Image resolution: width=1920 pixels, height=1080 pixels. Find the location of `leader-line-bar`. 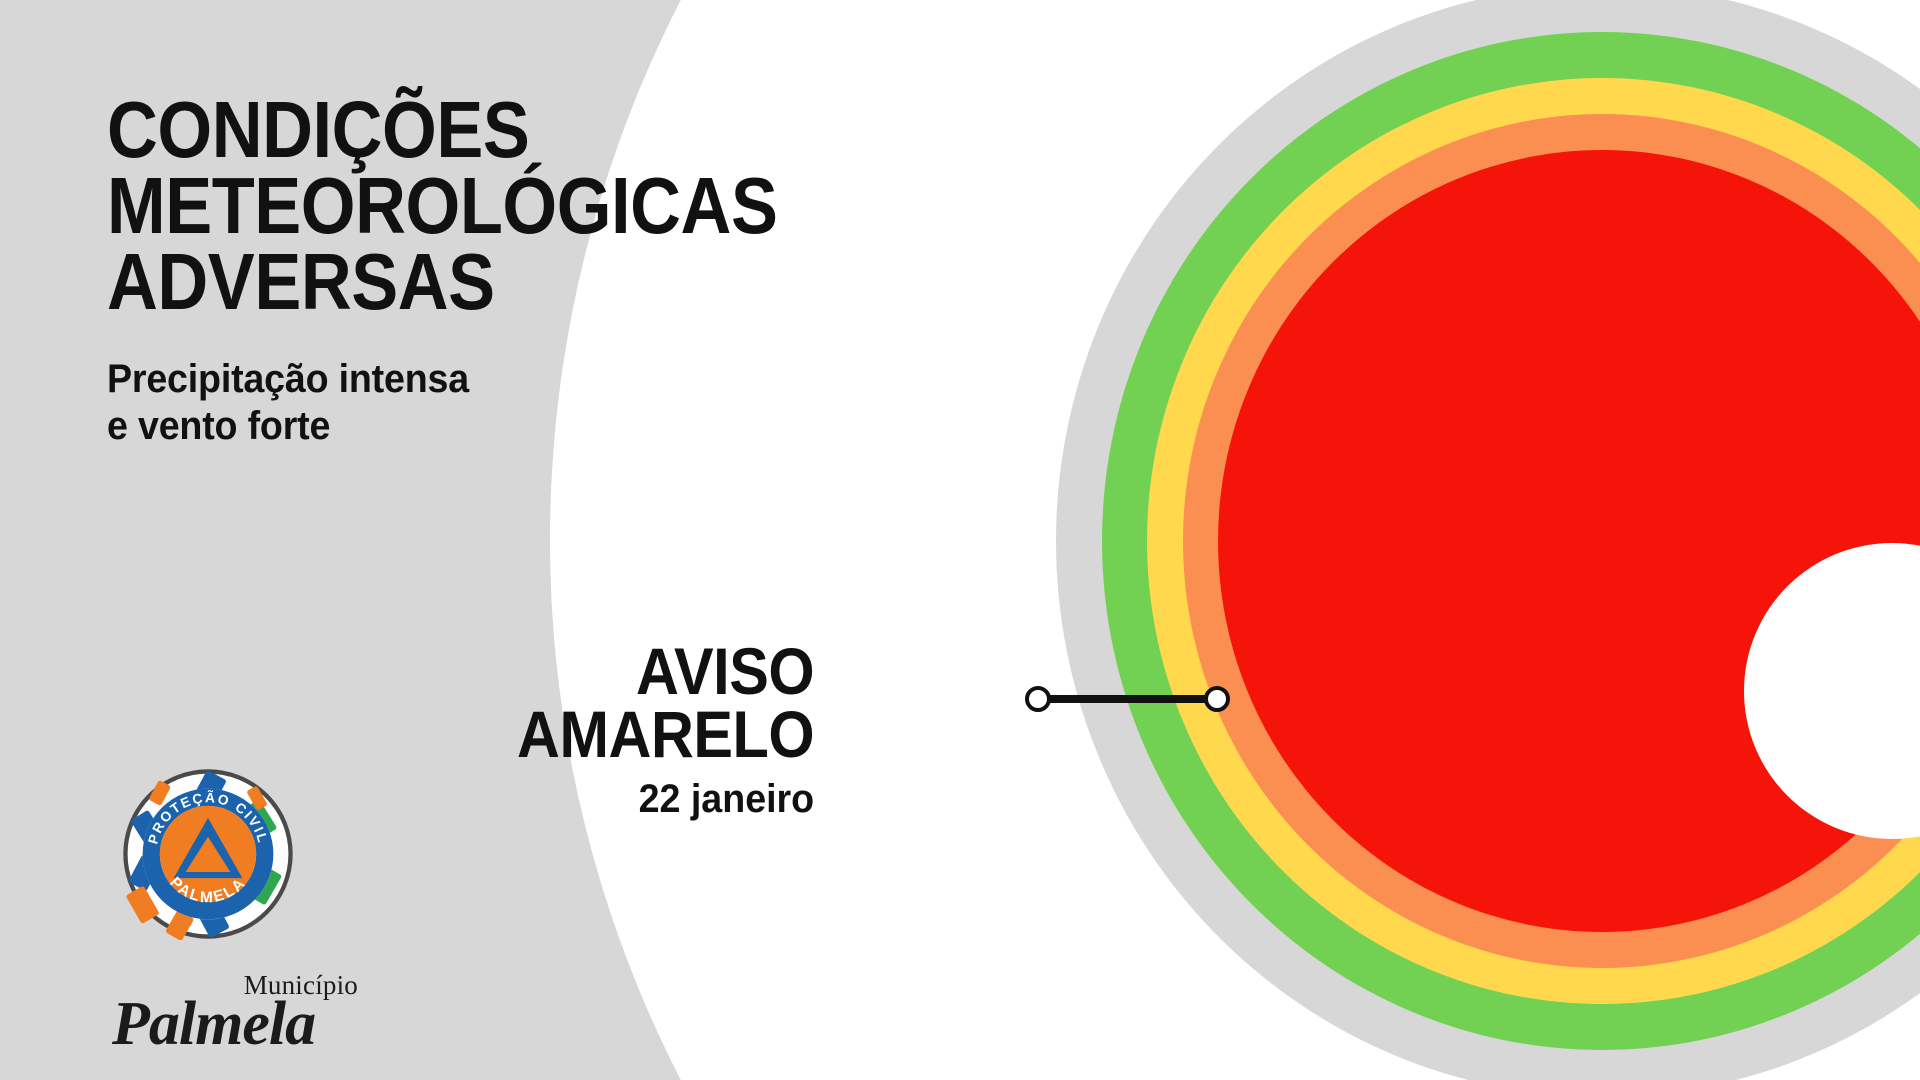

leader-line-bar is located at coordinates (1127, 699).